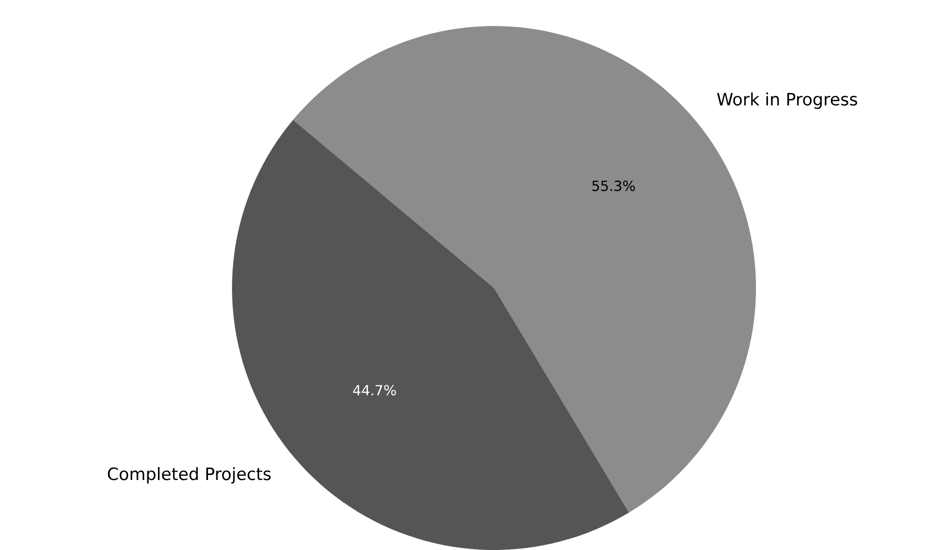 The height and width of the screenshot is (550, 947). I want to click on data-label: 55.3%, so click(613, 186).